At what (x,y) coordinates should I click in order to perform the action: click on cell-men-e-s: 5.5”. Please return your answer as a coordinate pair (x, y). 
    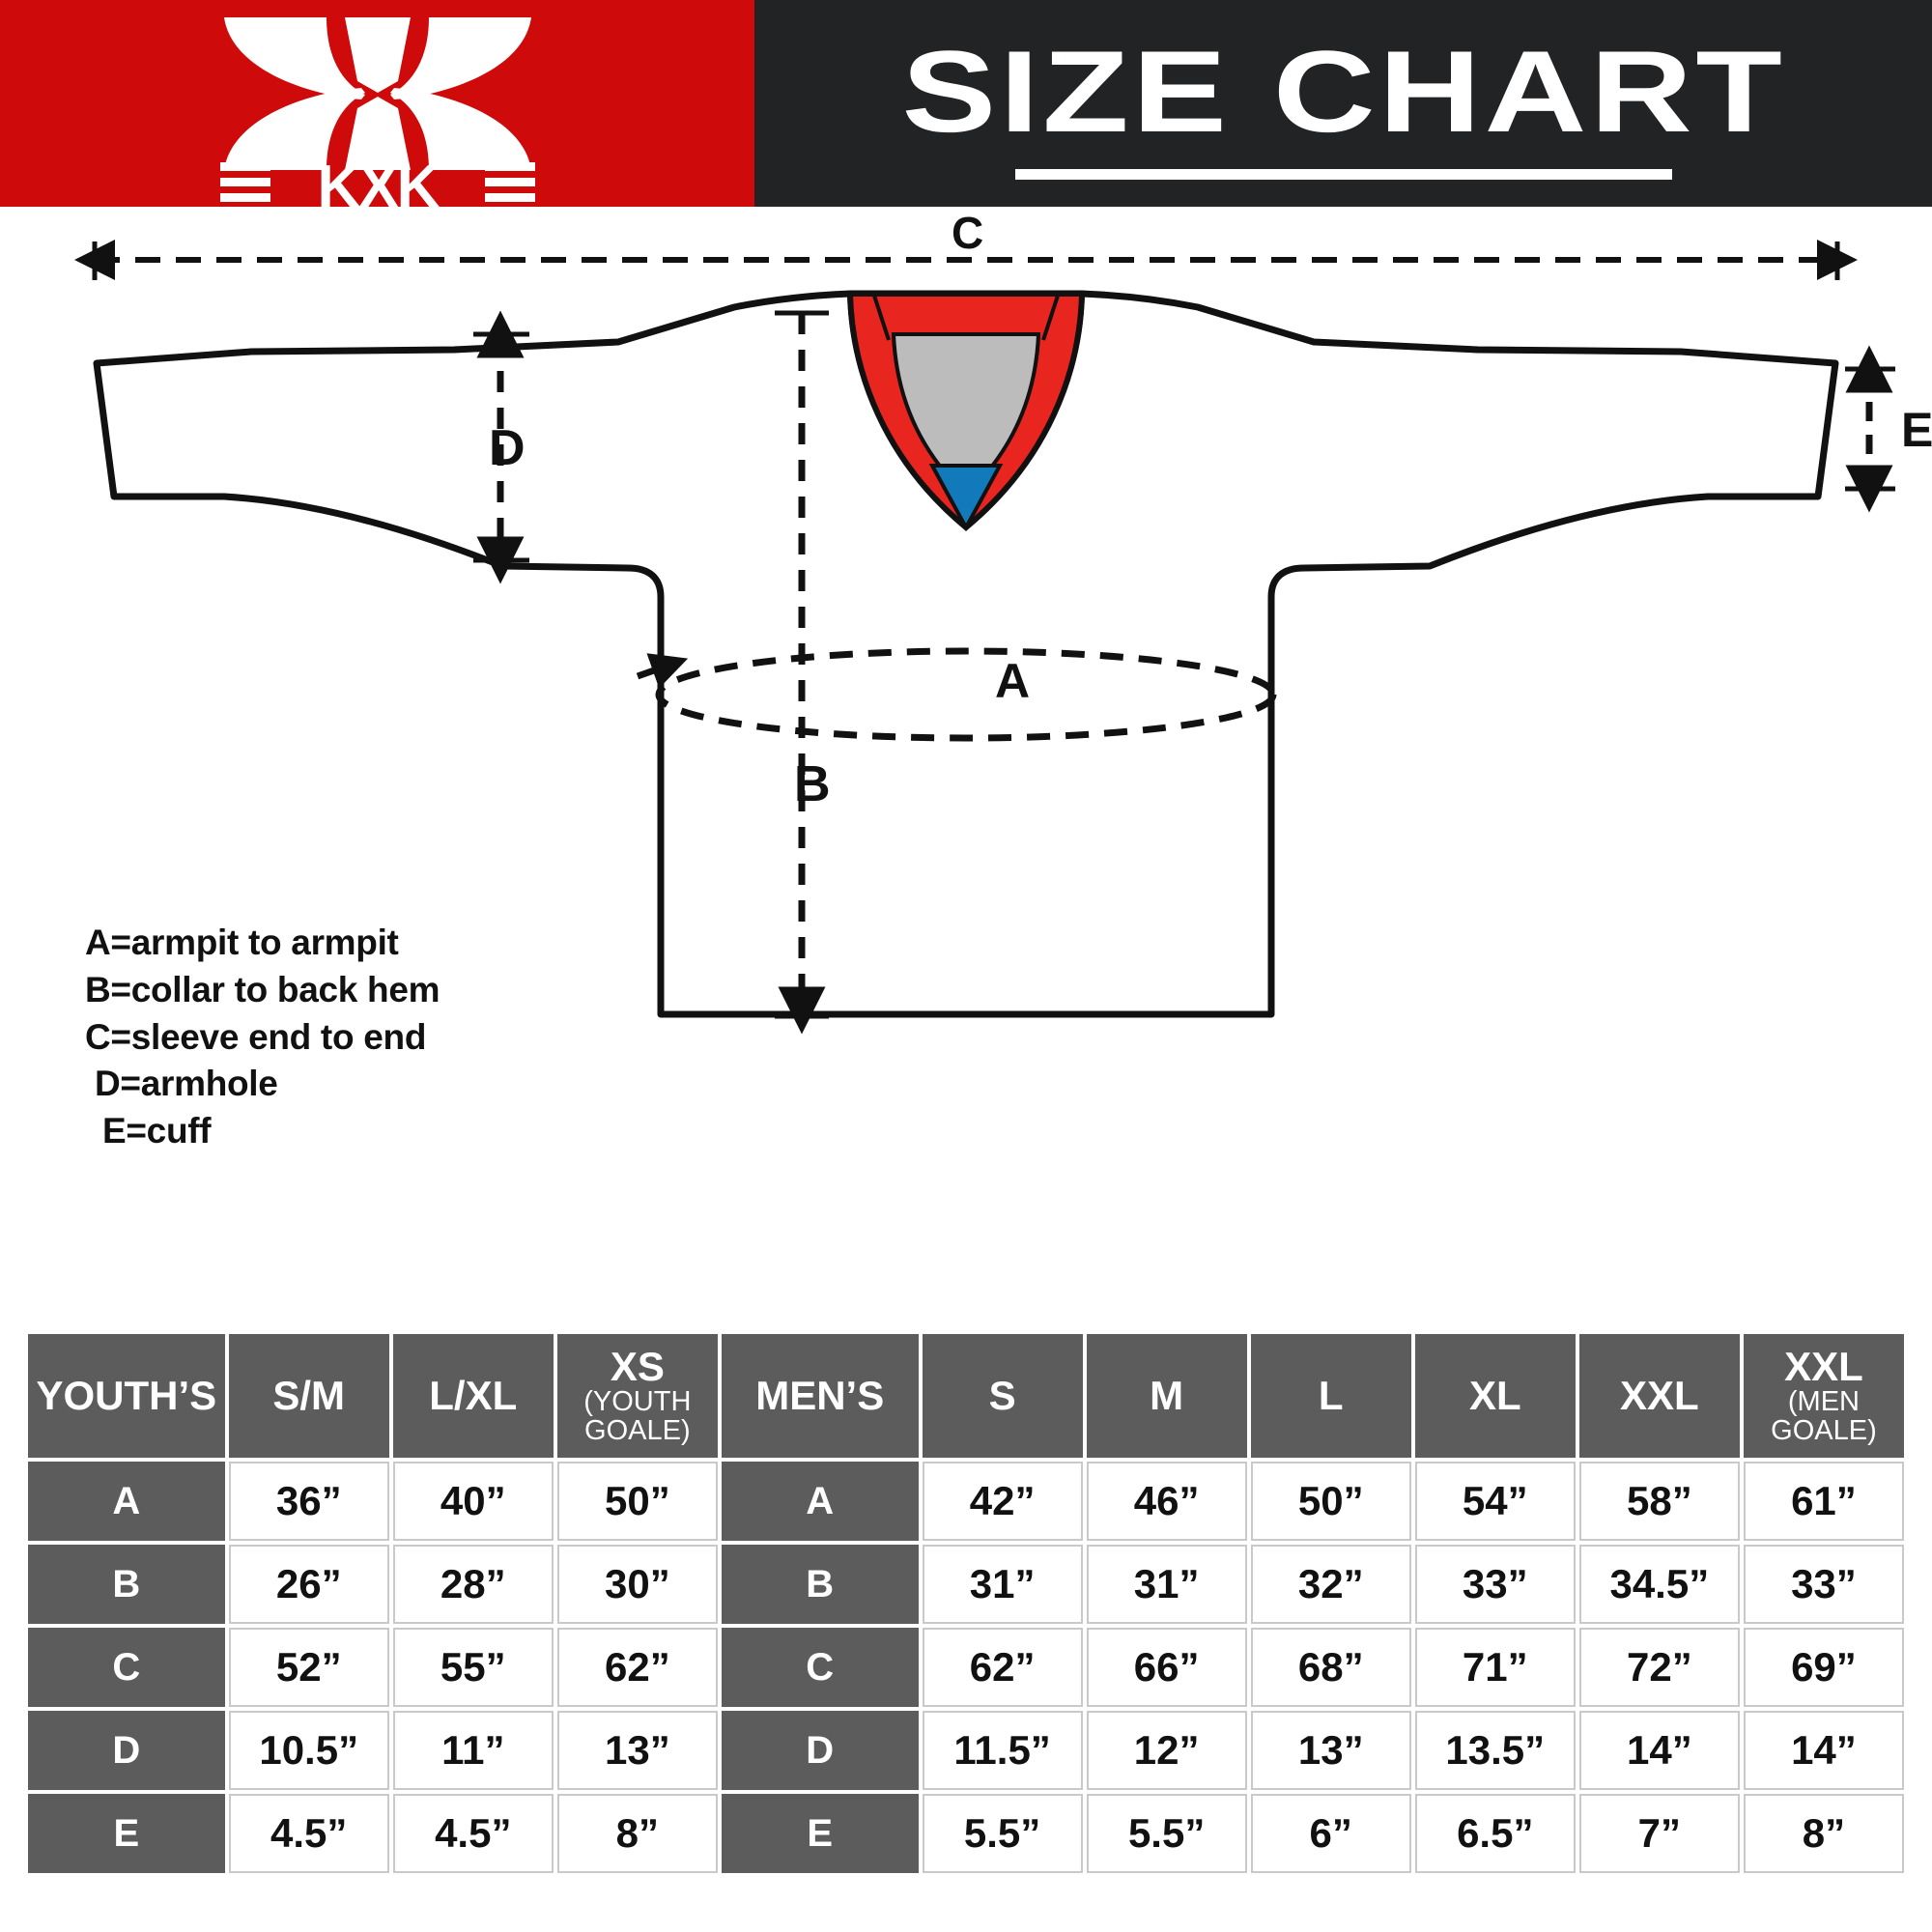
    Looking at the image, I should click on (1002, 1833).